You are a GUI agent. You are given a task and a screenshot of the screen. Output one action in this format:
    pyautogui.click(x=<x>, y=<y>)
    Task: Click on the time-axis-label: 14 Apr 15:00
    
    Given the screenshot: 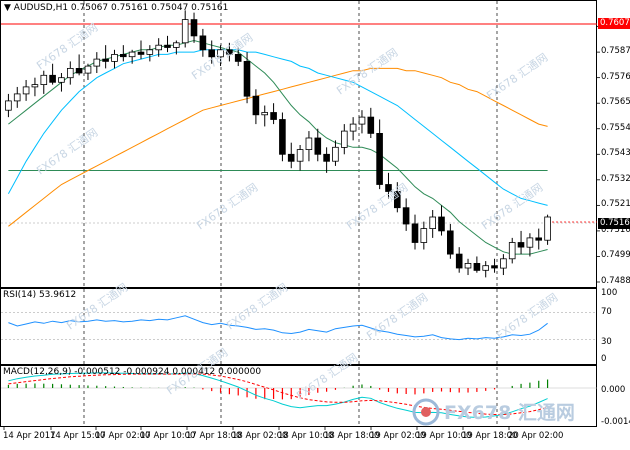 What is the action you would take?
    pyautogui.click(x=78, y=436)
    